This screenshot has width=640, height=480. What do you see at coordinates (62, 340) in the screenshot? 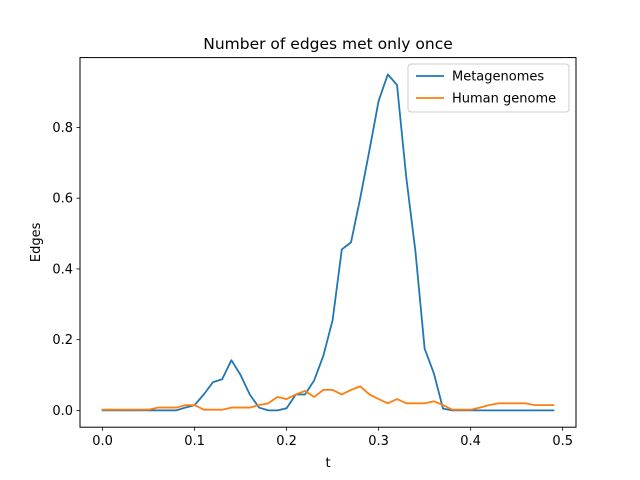
I see `y-tick-label: 0.2` at bounding box center [62, 340].